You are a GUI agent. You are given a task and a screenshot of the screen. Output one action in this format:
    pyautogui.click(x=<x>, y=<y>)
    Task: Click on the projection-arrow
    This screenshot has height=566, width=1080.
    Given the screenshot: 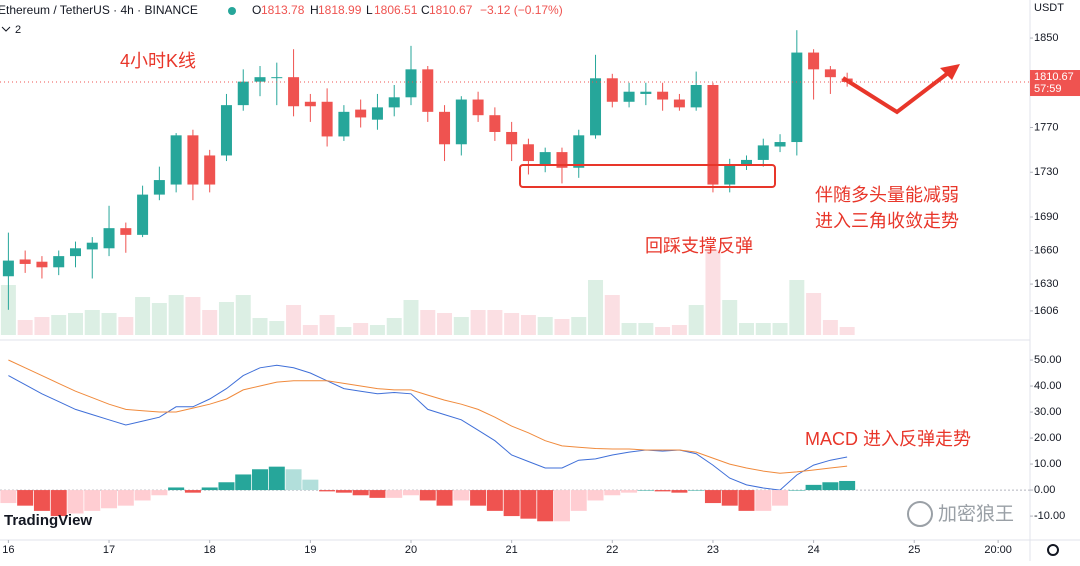 What is the action you would take?
    pyautogui.click(x=897, y=91)
    